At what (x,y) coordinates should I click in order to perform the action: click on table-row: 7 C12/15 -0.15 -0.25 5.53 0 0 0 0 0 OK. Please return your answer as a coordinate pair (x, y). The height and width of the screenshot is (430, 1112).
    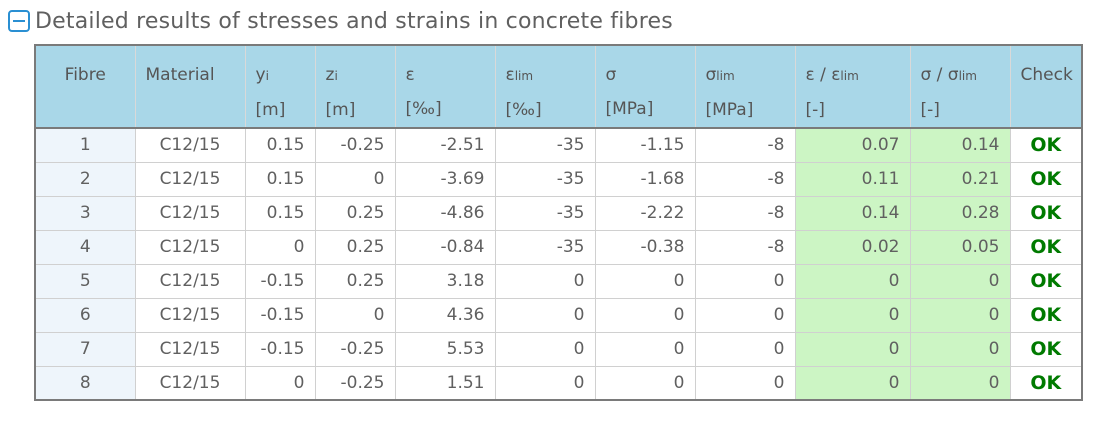
    Looking at the image, I should click on (558, 349).